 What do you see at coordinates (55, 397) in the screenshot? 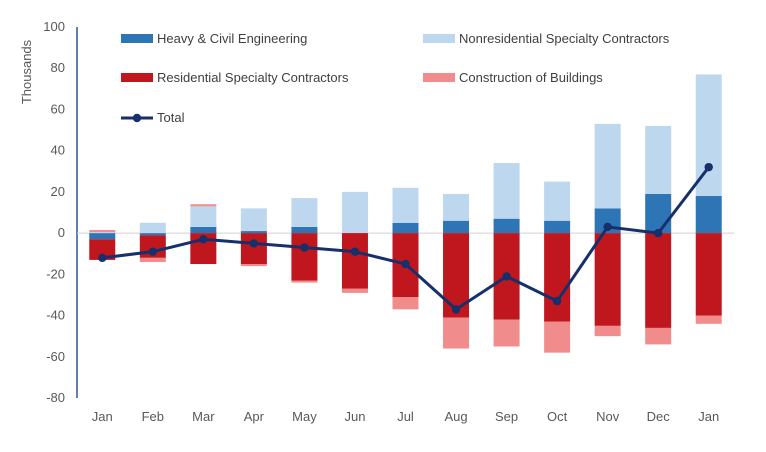
I see `y-tick-label: -80` at bounding box center [55, 397].